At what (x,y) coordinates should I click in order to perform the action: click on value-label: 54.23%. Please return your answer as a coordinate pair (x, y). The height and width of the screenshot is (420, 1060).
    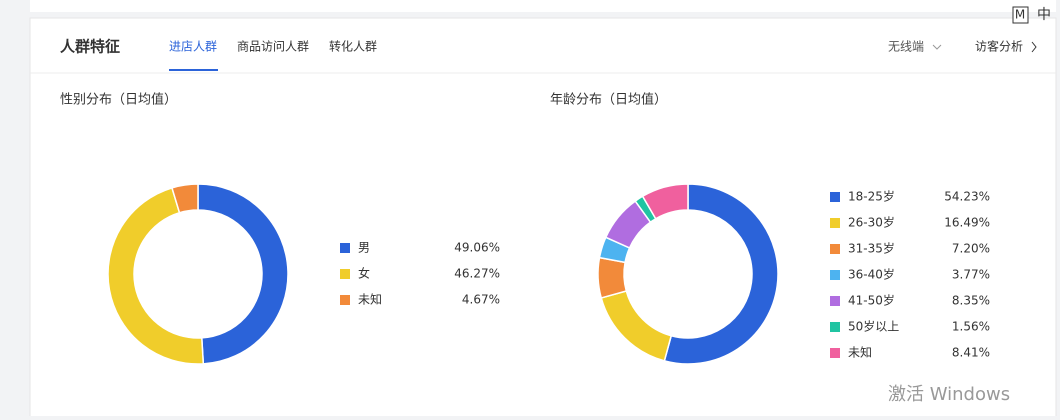
    Looking at the image, I should click on (967, 197).